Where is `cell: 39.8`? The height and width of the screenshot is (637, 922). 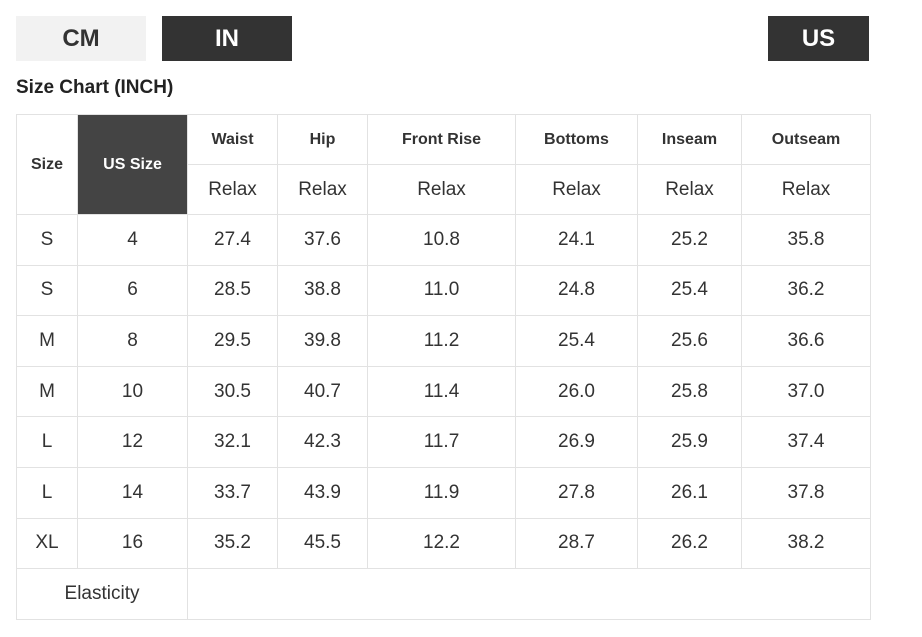 cell: 39.8 is located at coordinates (322, 341).